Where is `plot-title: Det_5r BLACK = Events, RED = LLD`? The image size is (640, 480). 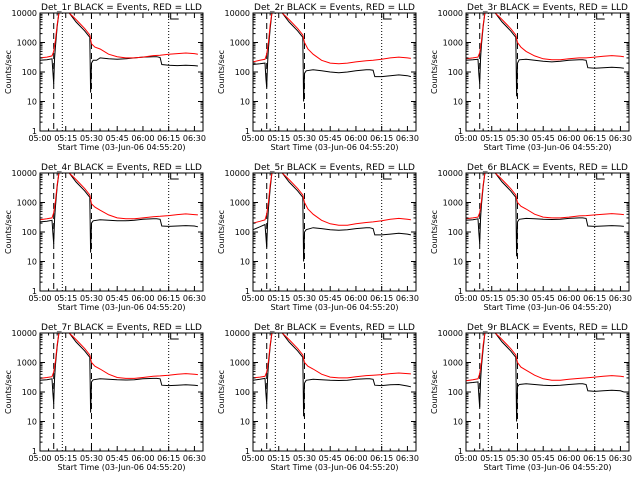 plot-title: Det_5r BLACK = Events, RED = LLD is located at coordinates (334, 168).